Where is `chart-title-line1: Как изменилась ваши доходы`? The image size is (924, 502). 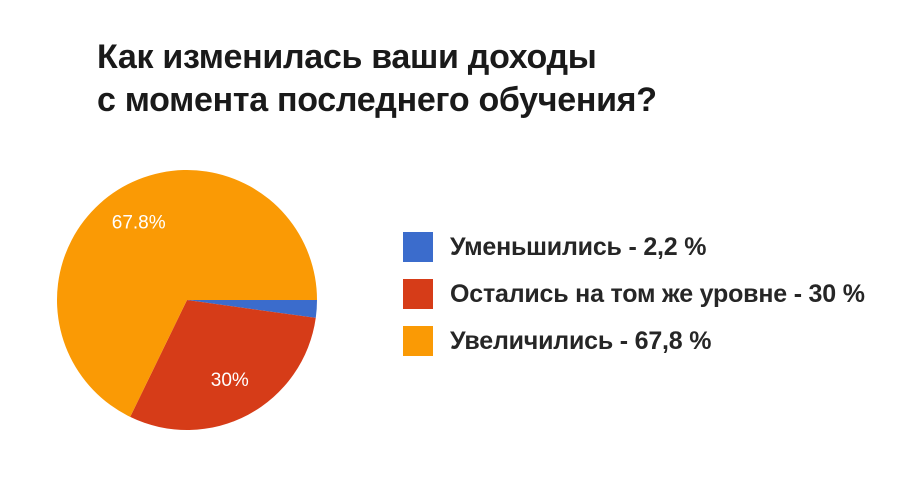 chart-title-line1: Как изменилась ваши доходы is located at coordinates (347, 57).